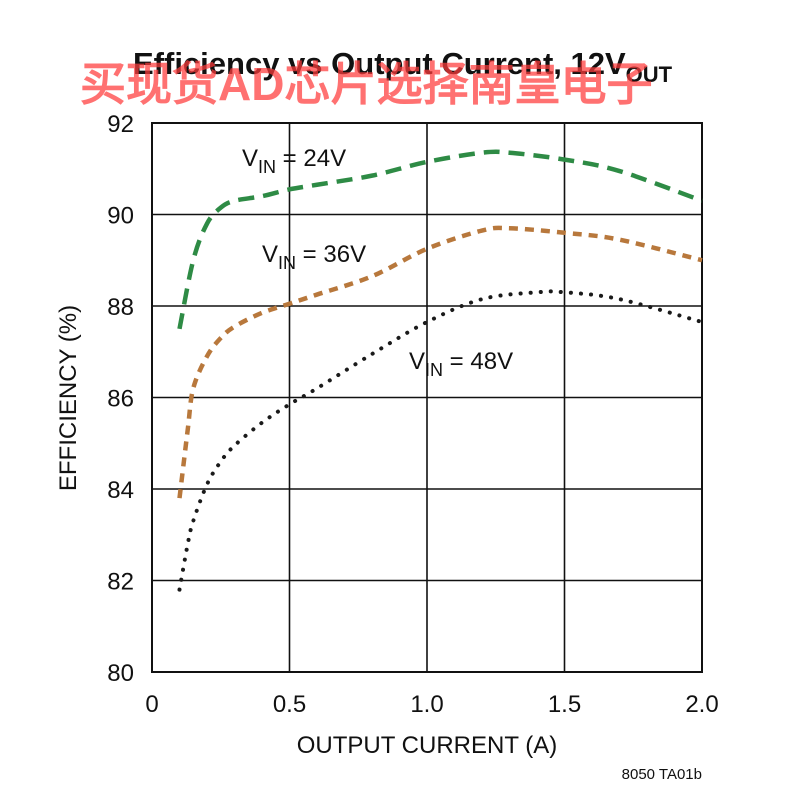 This screenshot has width=800, height=805. I want to click on chart-title: Efficiency vs Output Current, 12VOUT, so click(403, 66).